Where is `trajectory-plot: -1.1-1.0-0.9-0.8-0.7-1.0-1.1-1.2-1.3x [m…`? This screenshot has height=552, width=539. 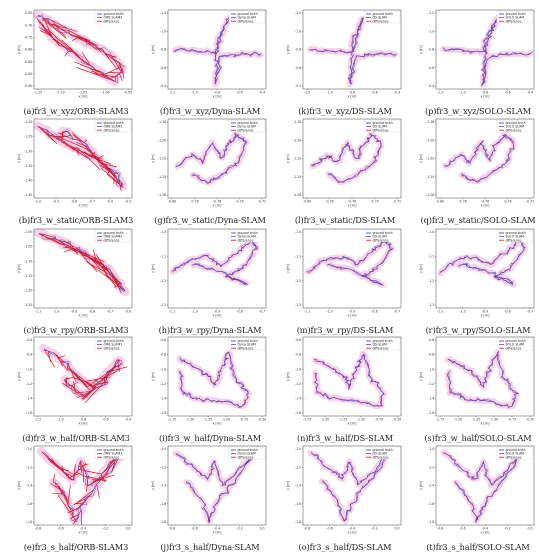
trajectory-plot: -1.1-1.0-0.9-0.8-0.7-1.0-1.1-1.2-1.3x [m… is located at coordinates (210, 272).